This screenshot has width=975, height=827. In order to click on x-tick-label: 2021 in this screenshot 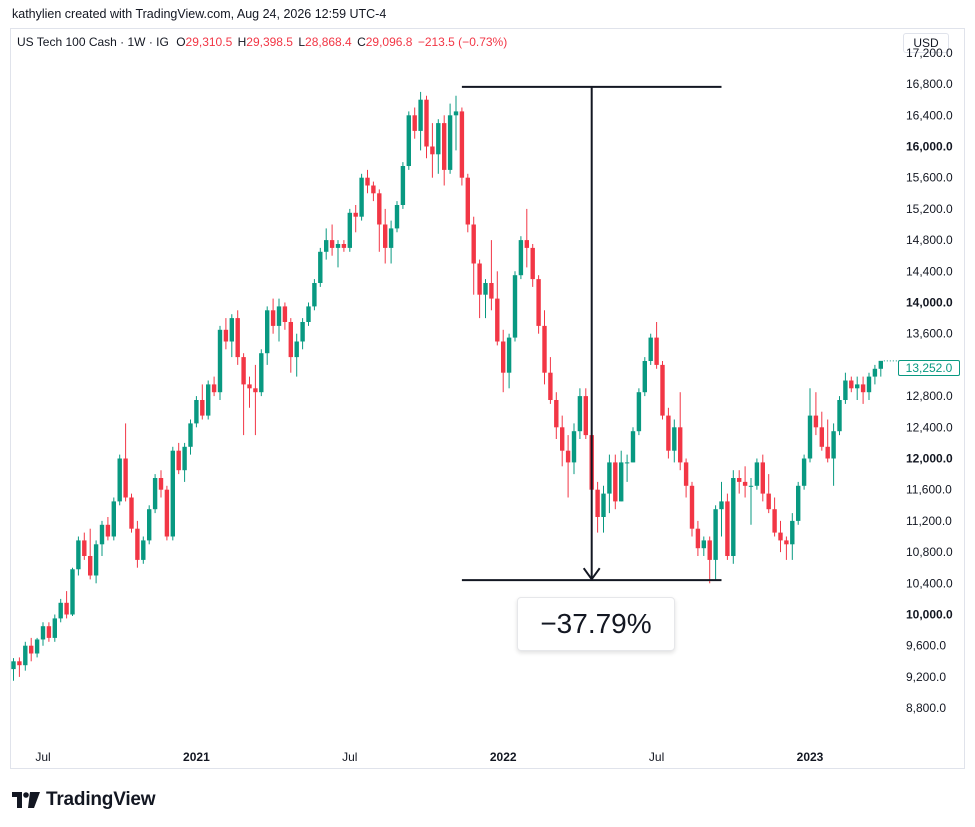, I will do `click(196, 757)`.